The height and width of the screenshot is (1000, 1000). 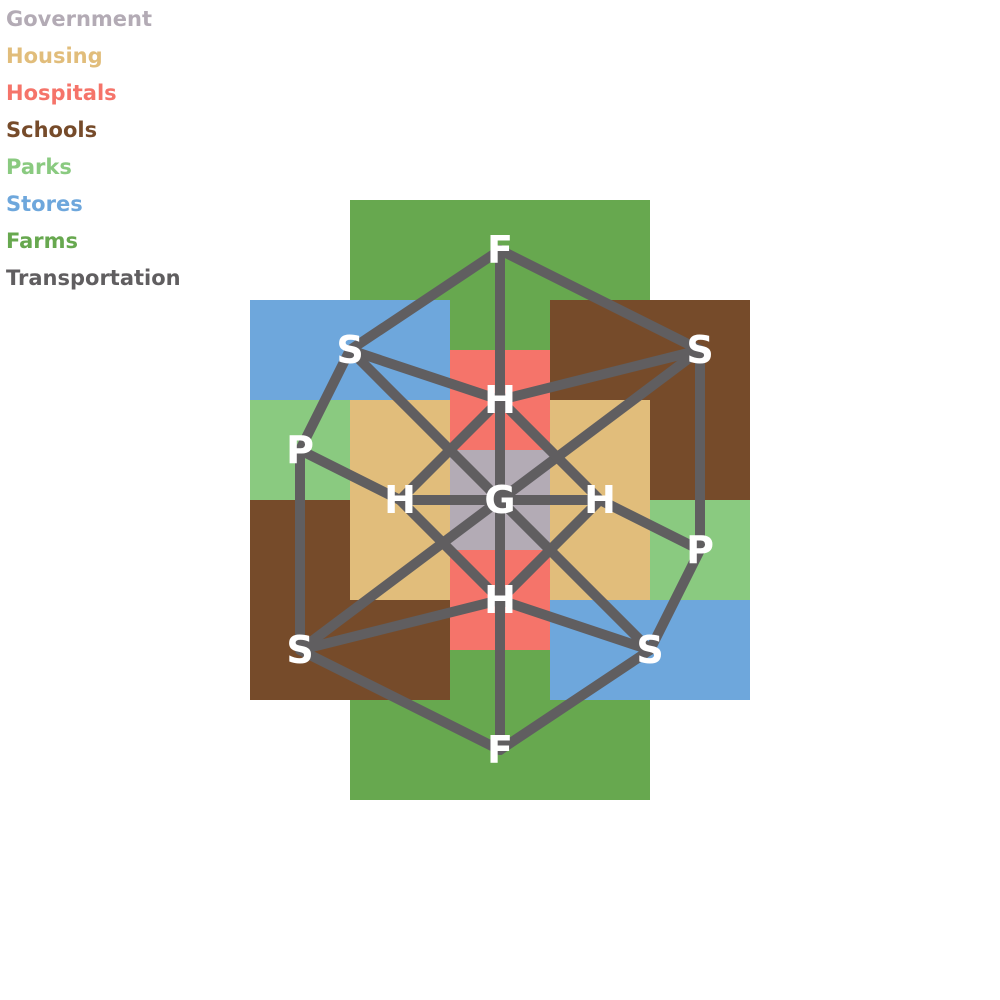 I want to click on node-p-left: P, so click(x=300, y=450).